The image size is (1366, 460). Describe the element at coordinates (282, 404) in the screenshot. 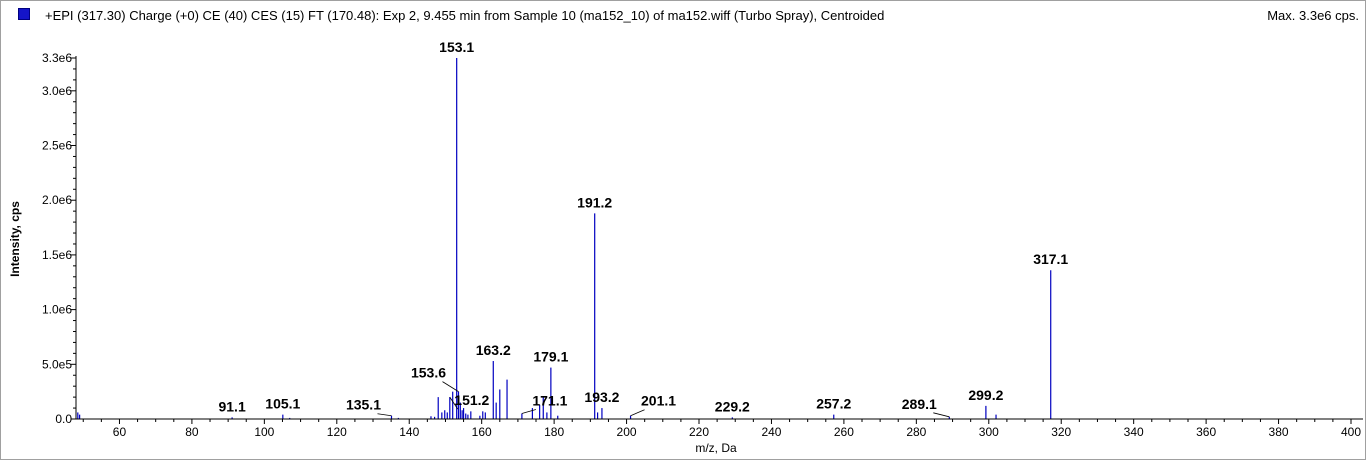

I see `peak-label: 105.1` at that location.